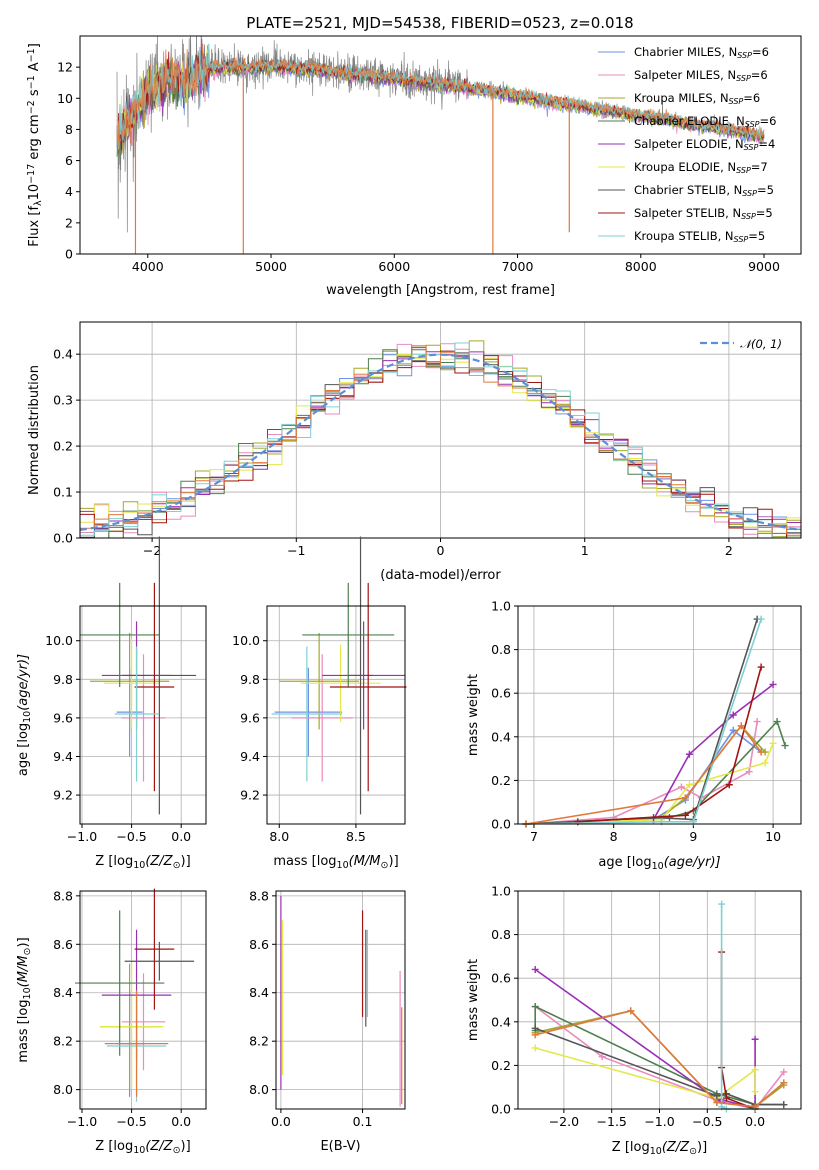 This screenshot has width=819, height=1170. What do you see at coordinates (685, 167) in the screenshot?
I see `legend-text: Kroupa ELODIE, N` at bounding box center [685, 167].